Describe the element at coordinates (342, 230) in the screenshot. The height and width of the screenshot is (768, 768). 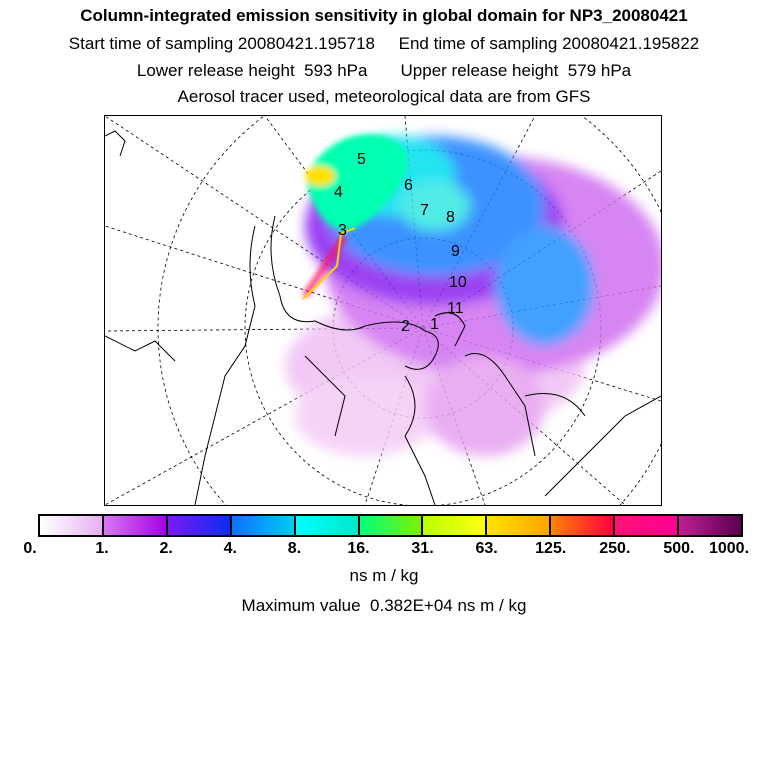
I see `track-label-3: 3` at that location.